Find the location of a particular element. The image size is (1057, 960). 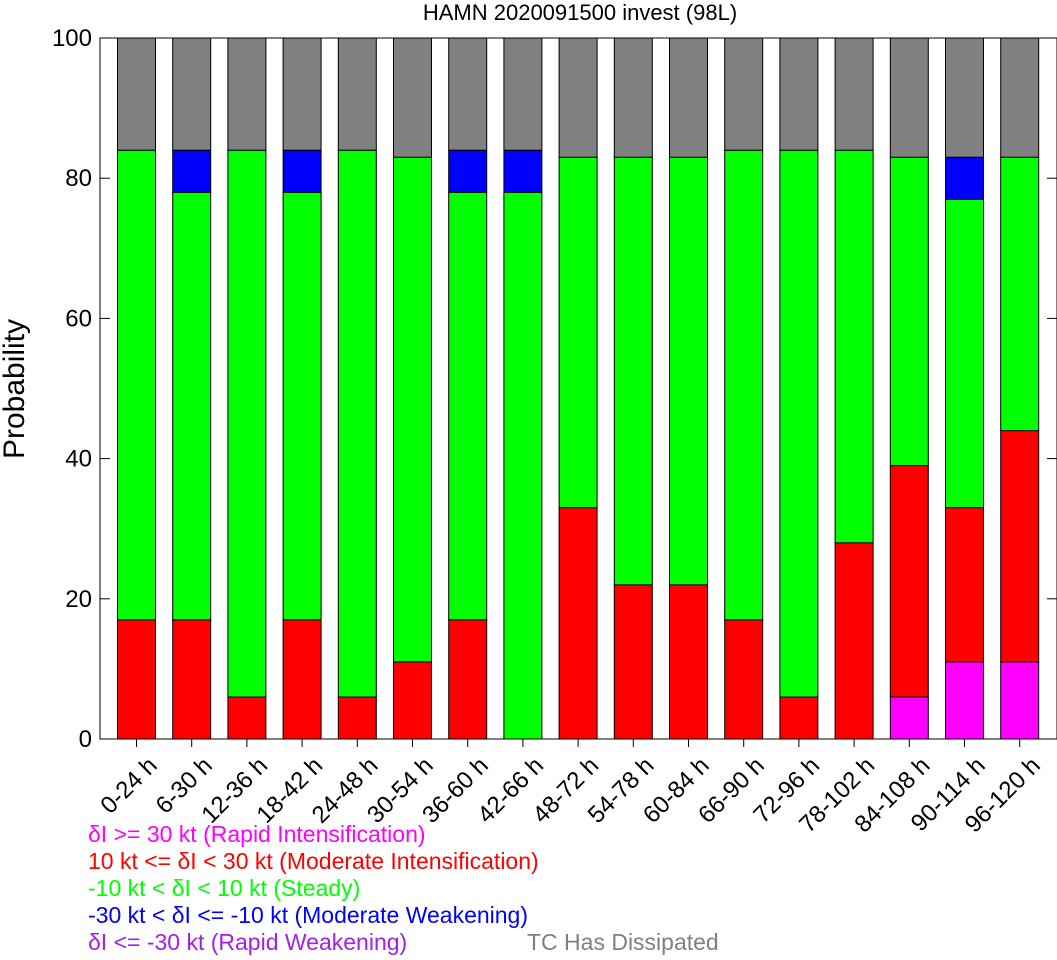

y-tick-label: 0 is located at coordinates (85, 739).